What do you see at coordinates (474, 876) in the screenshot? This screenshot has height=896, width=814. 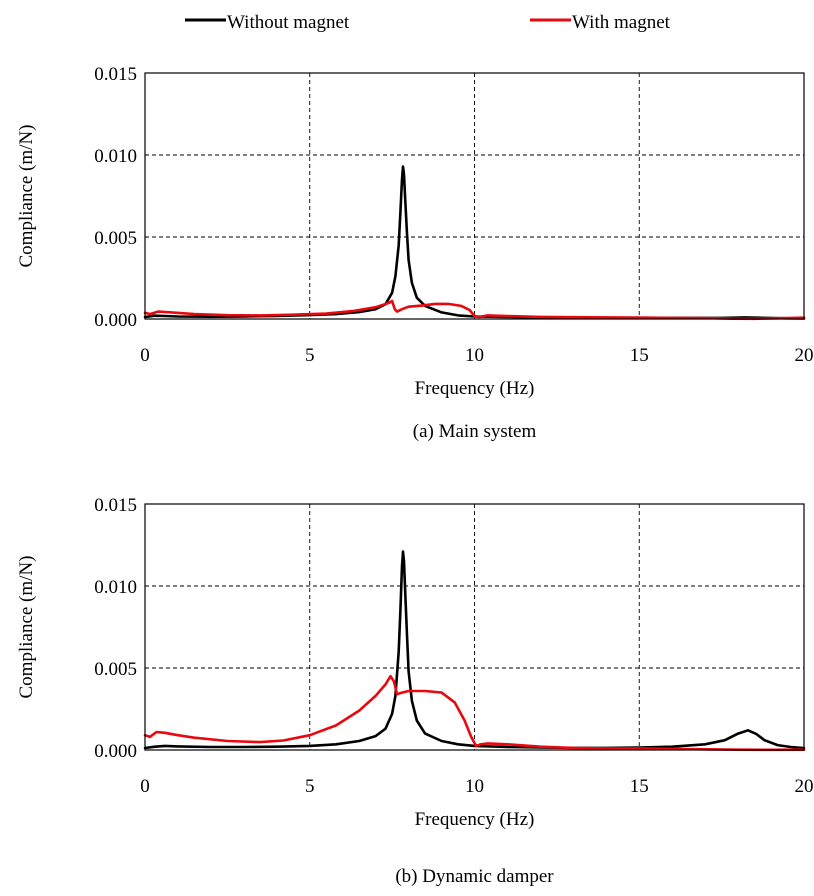 I see `panel-caption: (b) Dynamic damper` at bounding box center [474, 876].